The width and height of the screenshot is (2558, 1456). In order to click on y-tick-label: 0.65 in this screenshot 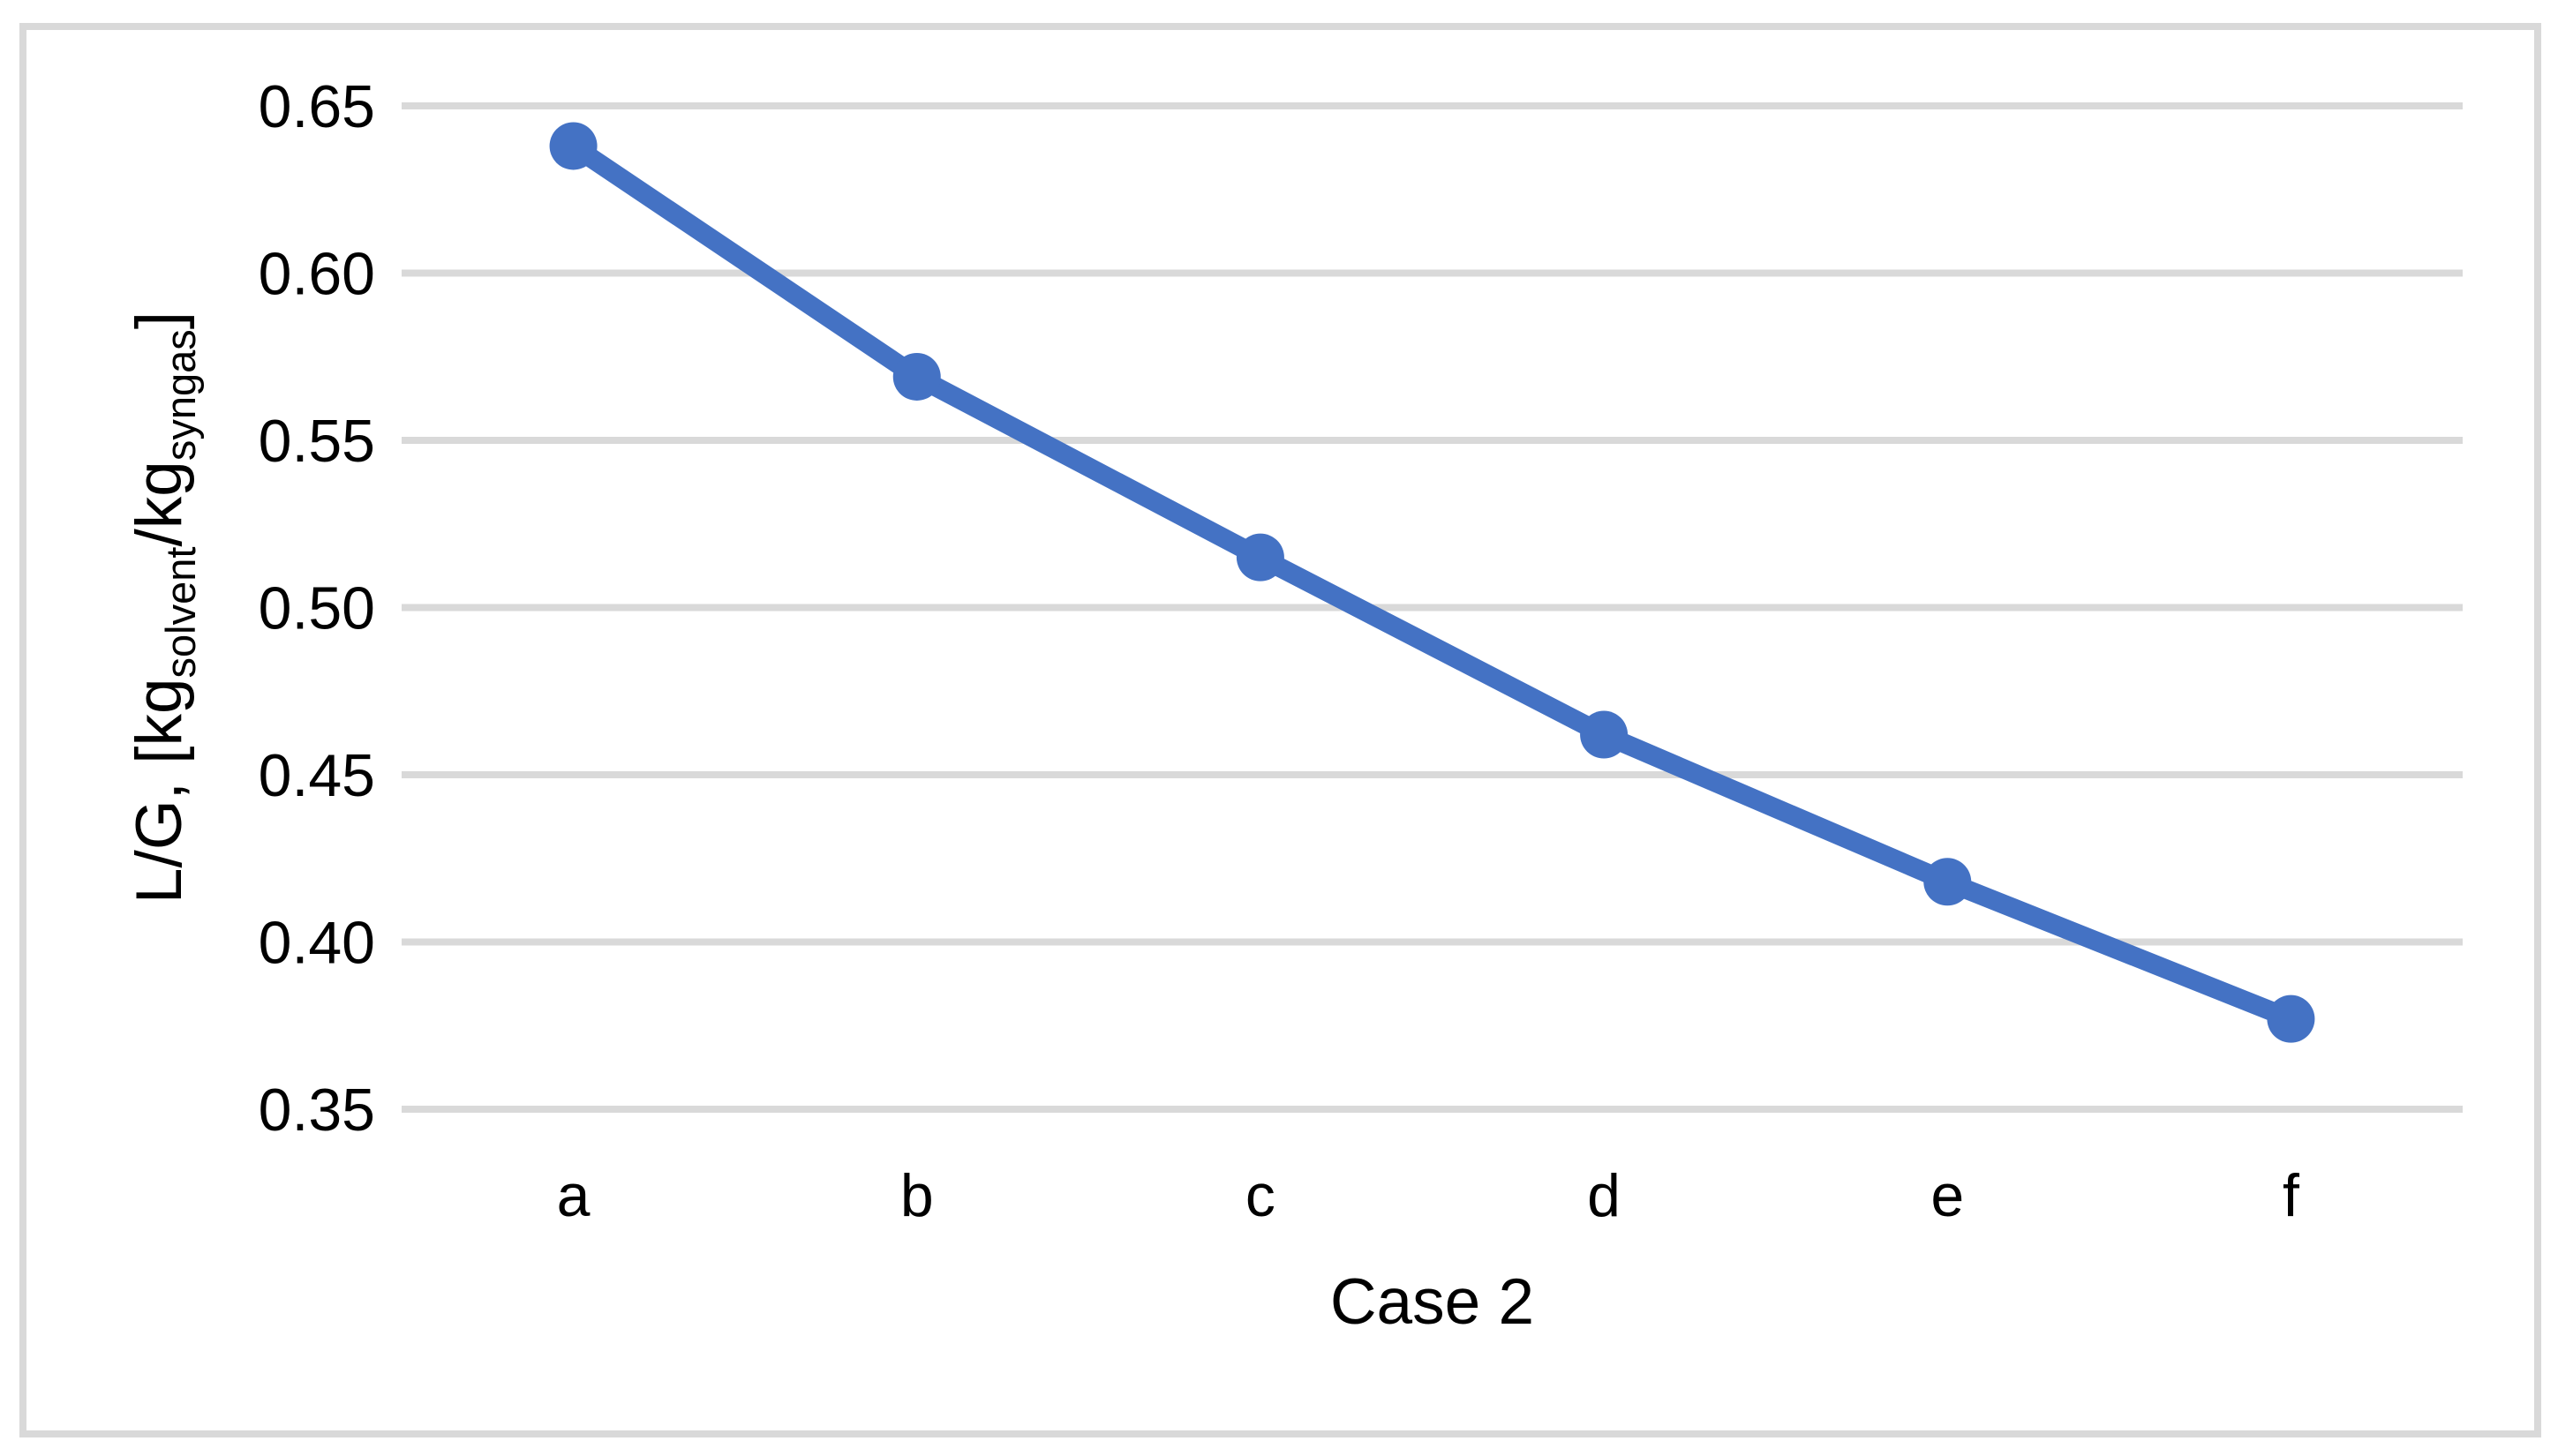, I will do `click(317, 106)`.